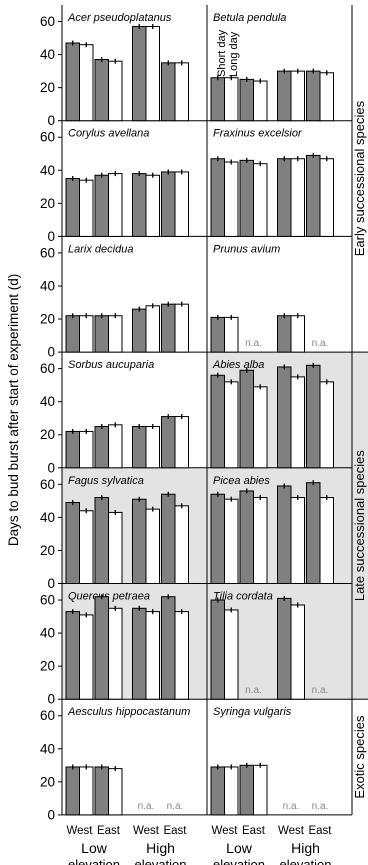 The height and width of the screenshot is (865, 368). Describe the element at coordinates (234, 54) in the screenshot. I see `legend-long-day: Long day` at that location.